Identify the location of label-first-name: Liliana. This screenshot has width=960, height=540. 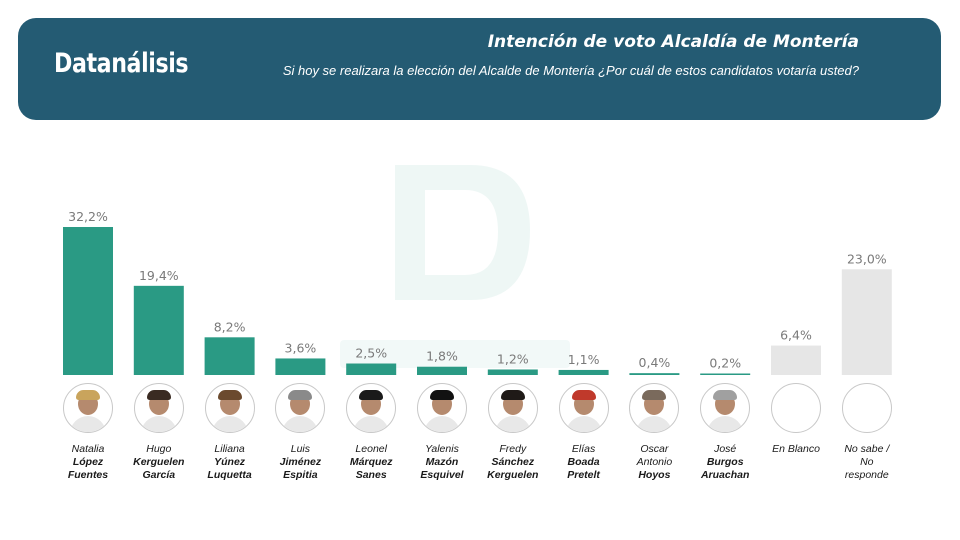
(229, 449).